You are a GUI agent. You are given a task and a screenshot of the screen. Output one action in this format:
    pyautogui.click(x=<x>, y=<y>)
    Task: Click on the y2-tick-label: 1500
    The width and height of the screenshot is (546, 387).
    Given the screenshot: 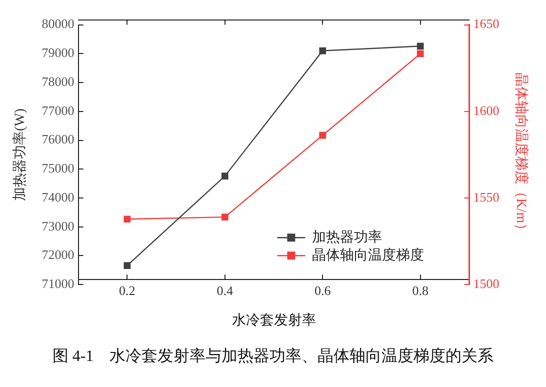 What is the action you would take?
    pyautogui.click(x=486, y=284)
    